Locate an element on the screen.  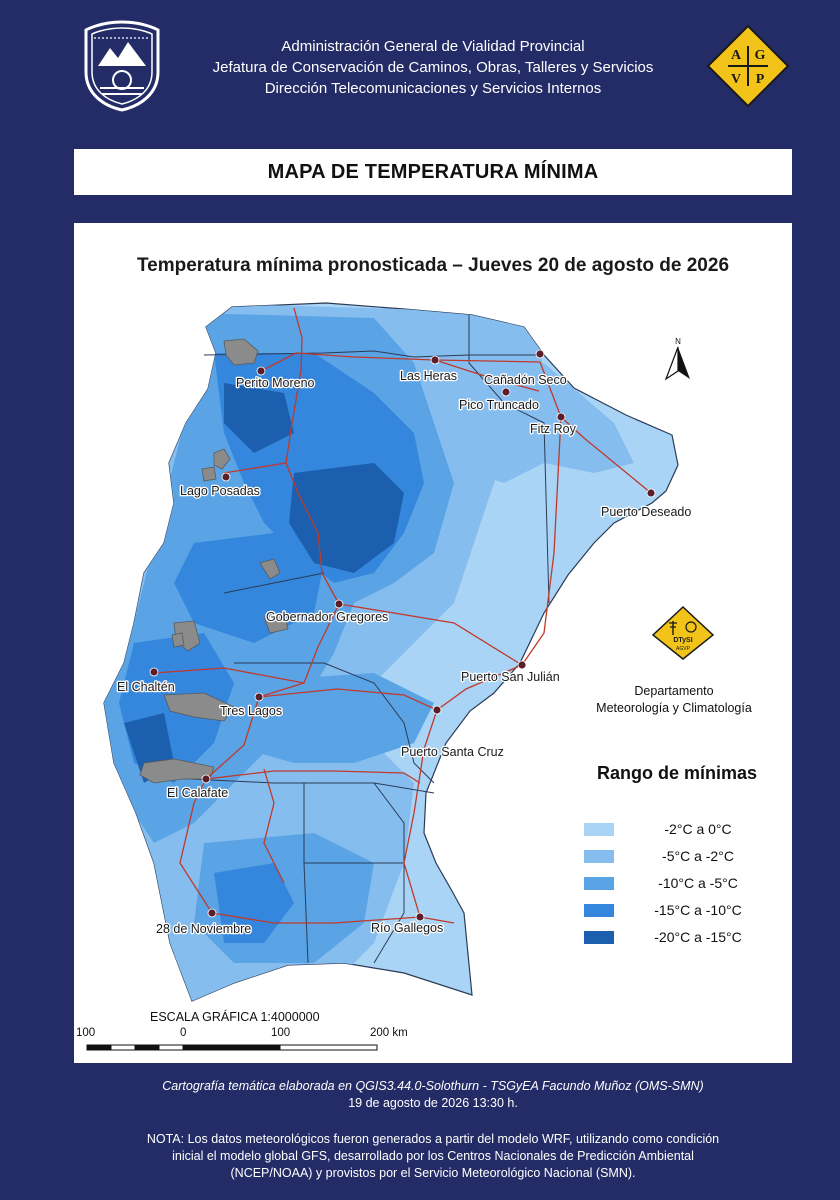
agvp-logo-icon: A G V P is located at coordinates (748, 66).